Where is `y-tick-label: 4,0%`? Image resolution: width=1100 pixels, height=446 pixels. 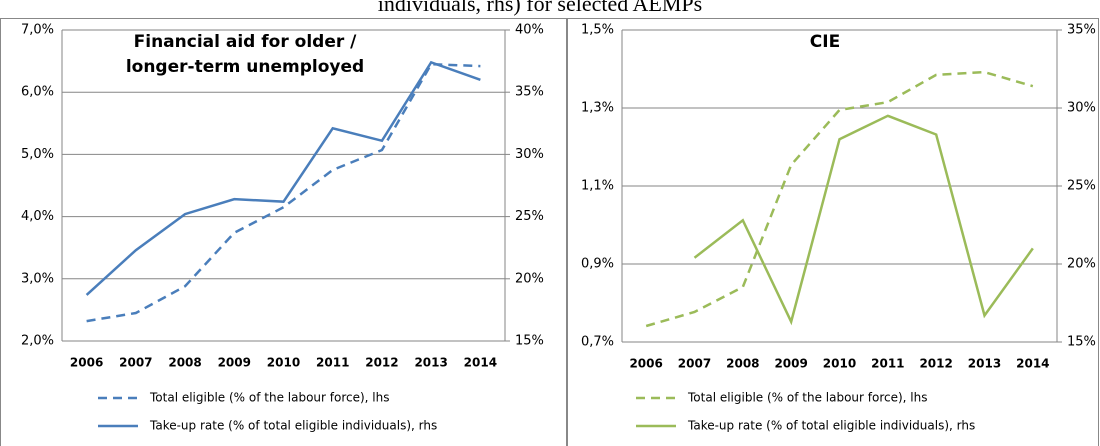
y-tick-label: 4,0% is located at coordinates (37, 216).